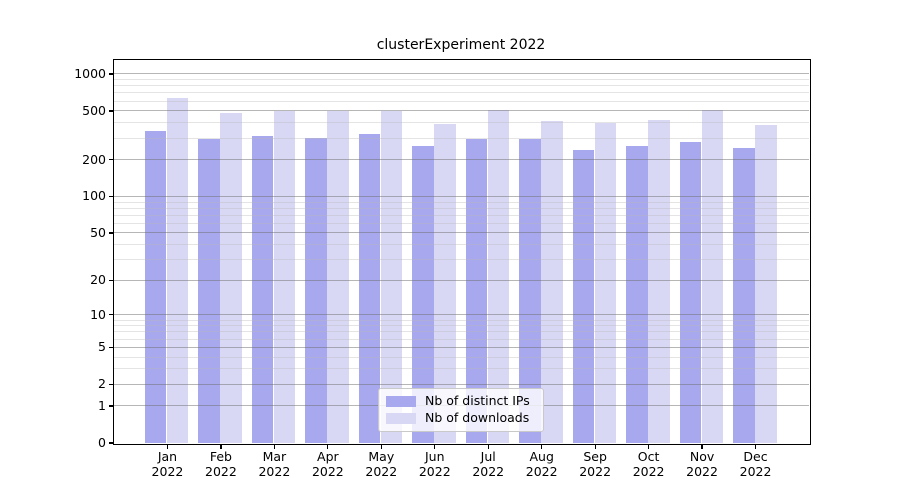  I want to click on x-tick-month: Apr, so click(328, 456).